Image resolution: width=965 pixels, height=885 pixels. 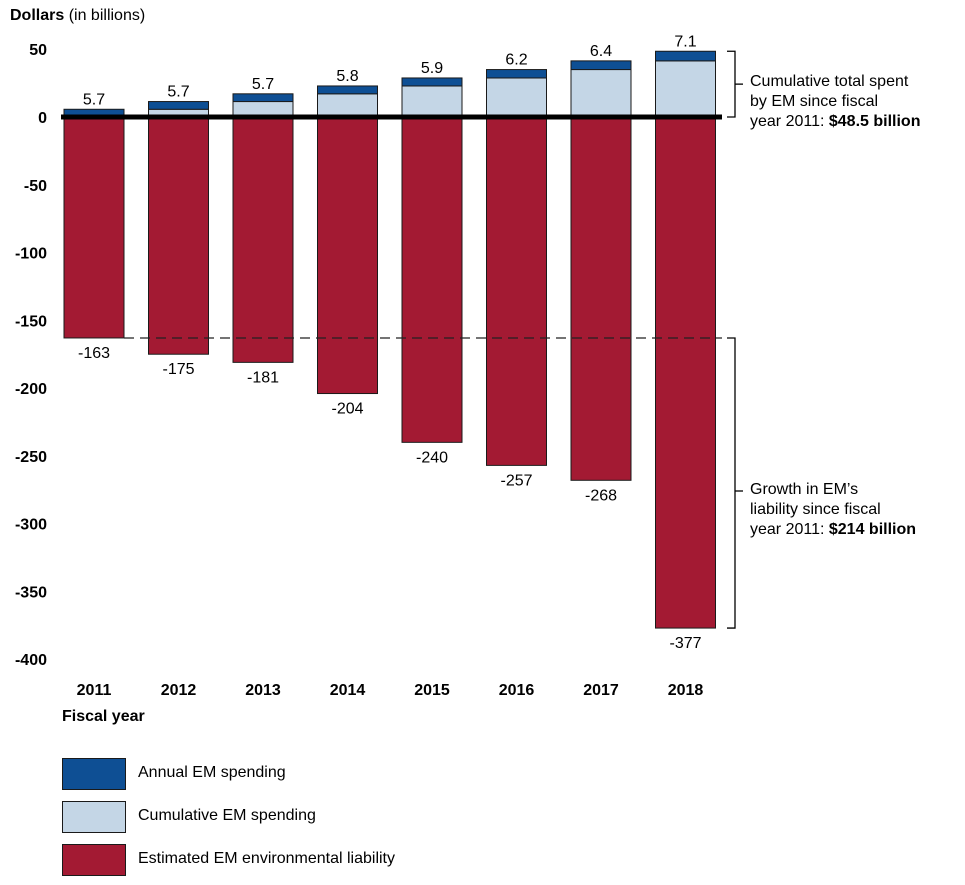 I want to click on data-label-liability-2018: -377, so click(x=685, y=643).